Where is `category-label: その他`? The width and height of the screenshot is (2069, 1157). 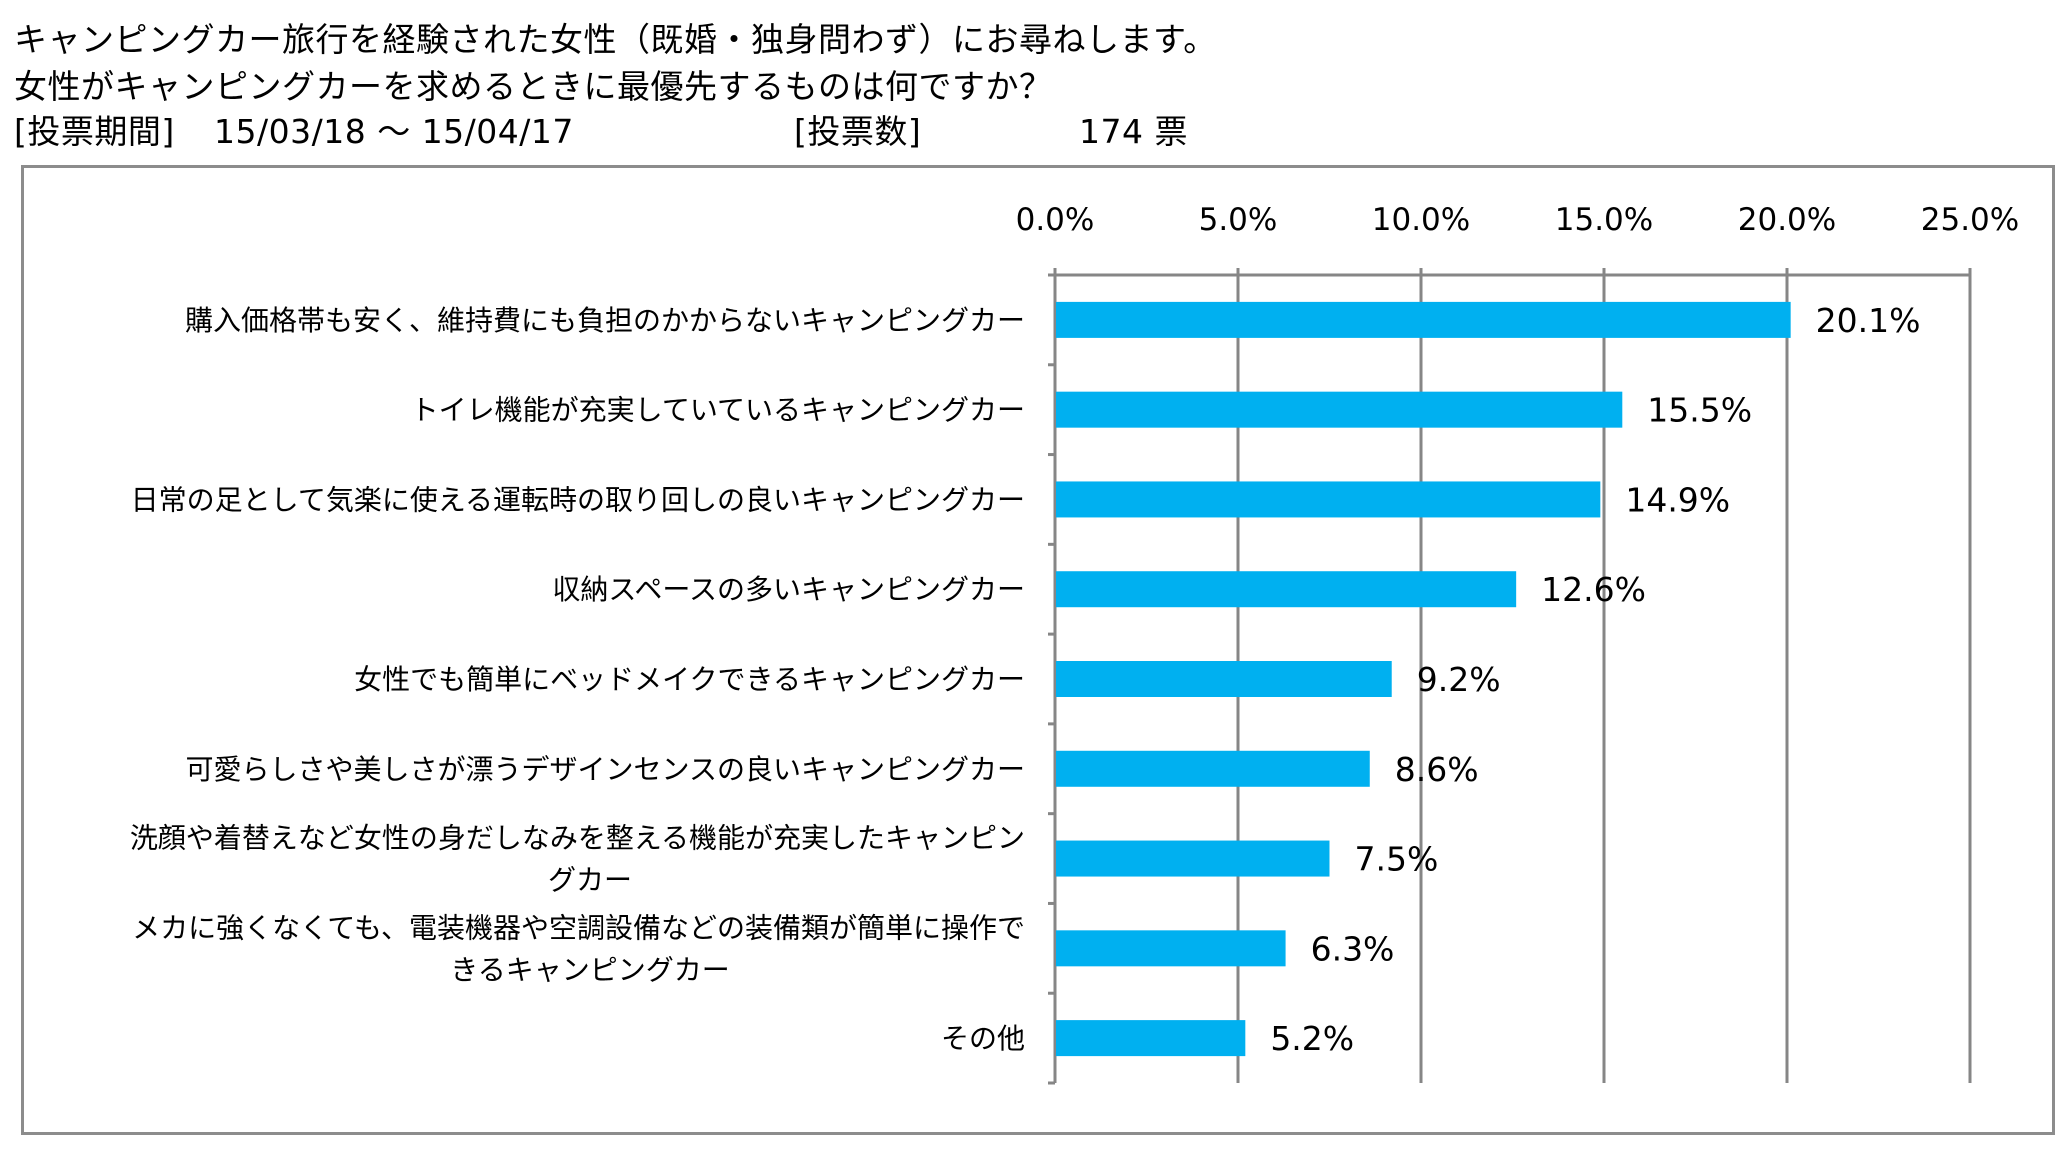 category-label: その他 is located at coordinates (983, 1038).